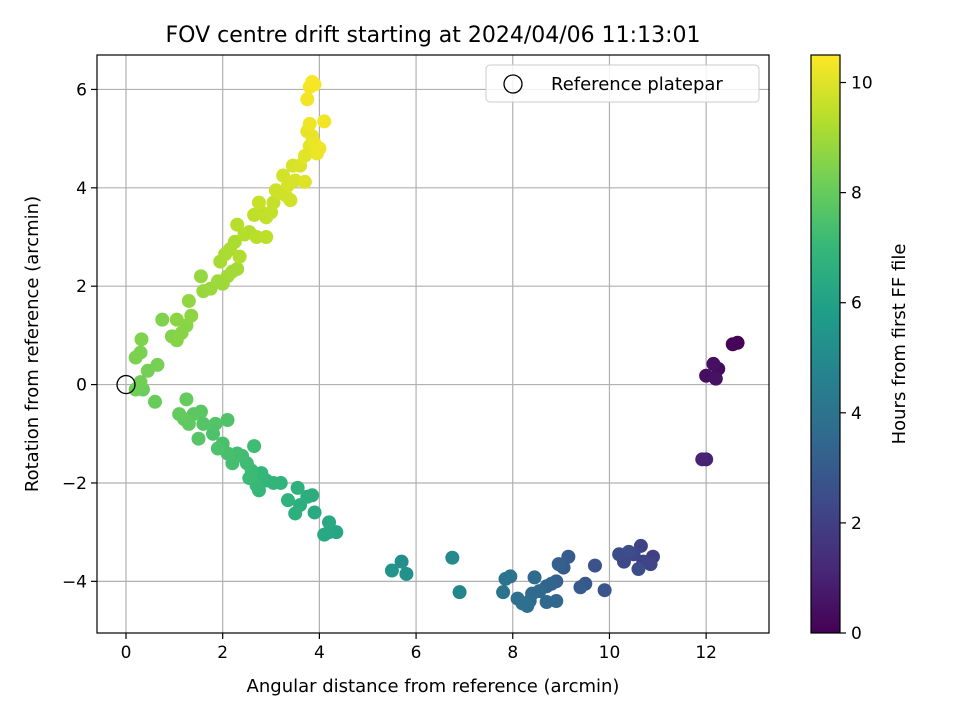  What do you see at coordinates (512, 653) in the screenshot?
I see `x-tick-label: 8` at bounding box center [512, 653].